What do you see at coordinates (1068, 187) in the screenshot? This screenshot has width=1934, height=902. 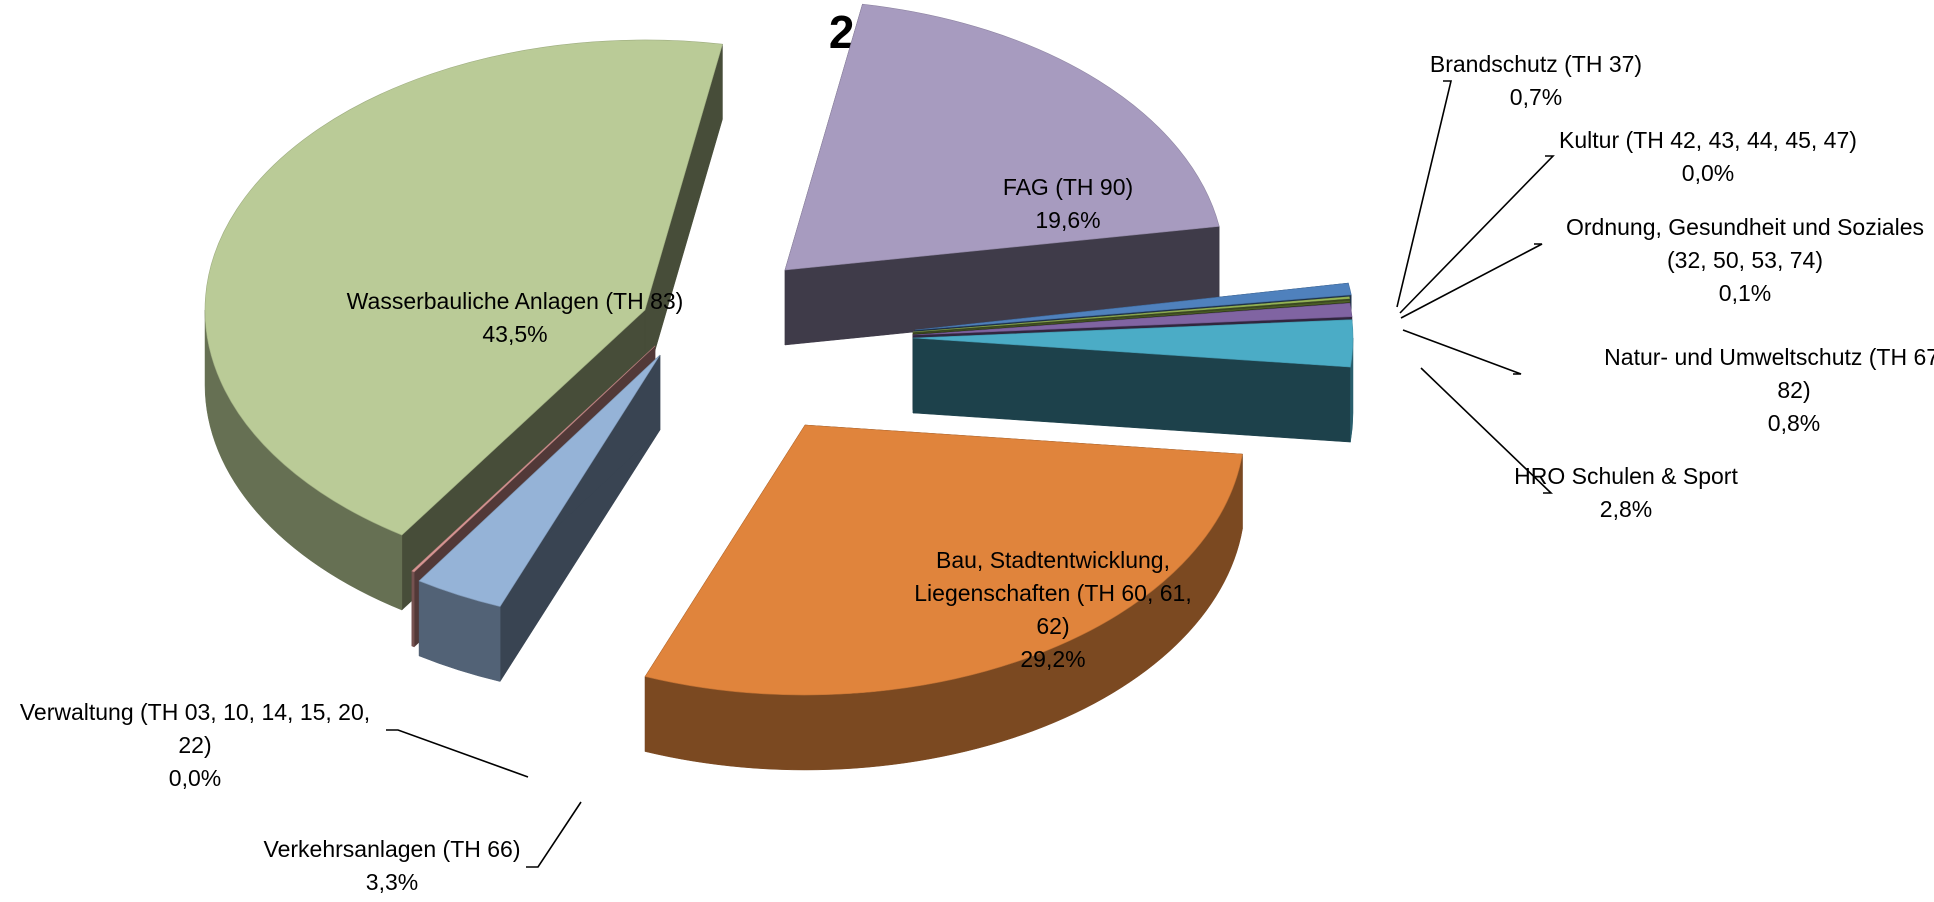 I see `slice-label-text: FAG (TH 90)` at bounding box center [1068, 187].